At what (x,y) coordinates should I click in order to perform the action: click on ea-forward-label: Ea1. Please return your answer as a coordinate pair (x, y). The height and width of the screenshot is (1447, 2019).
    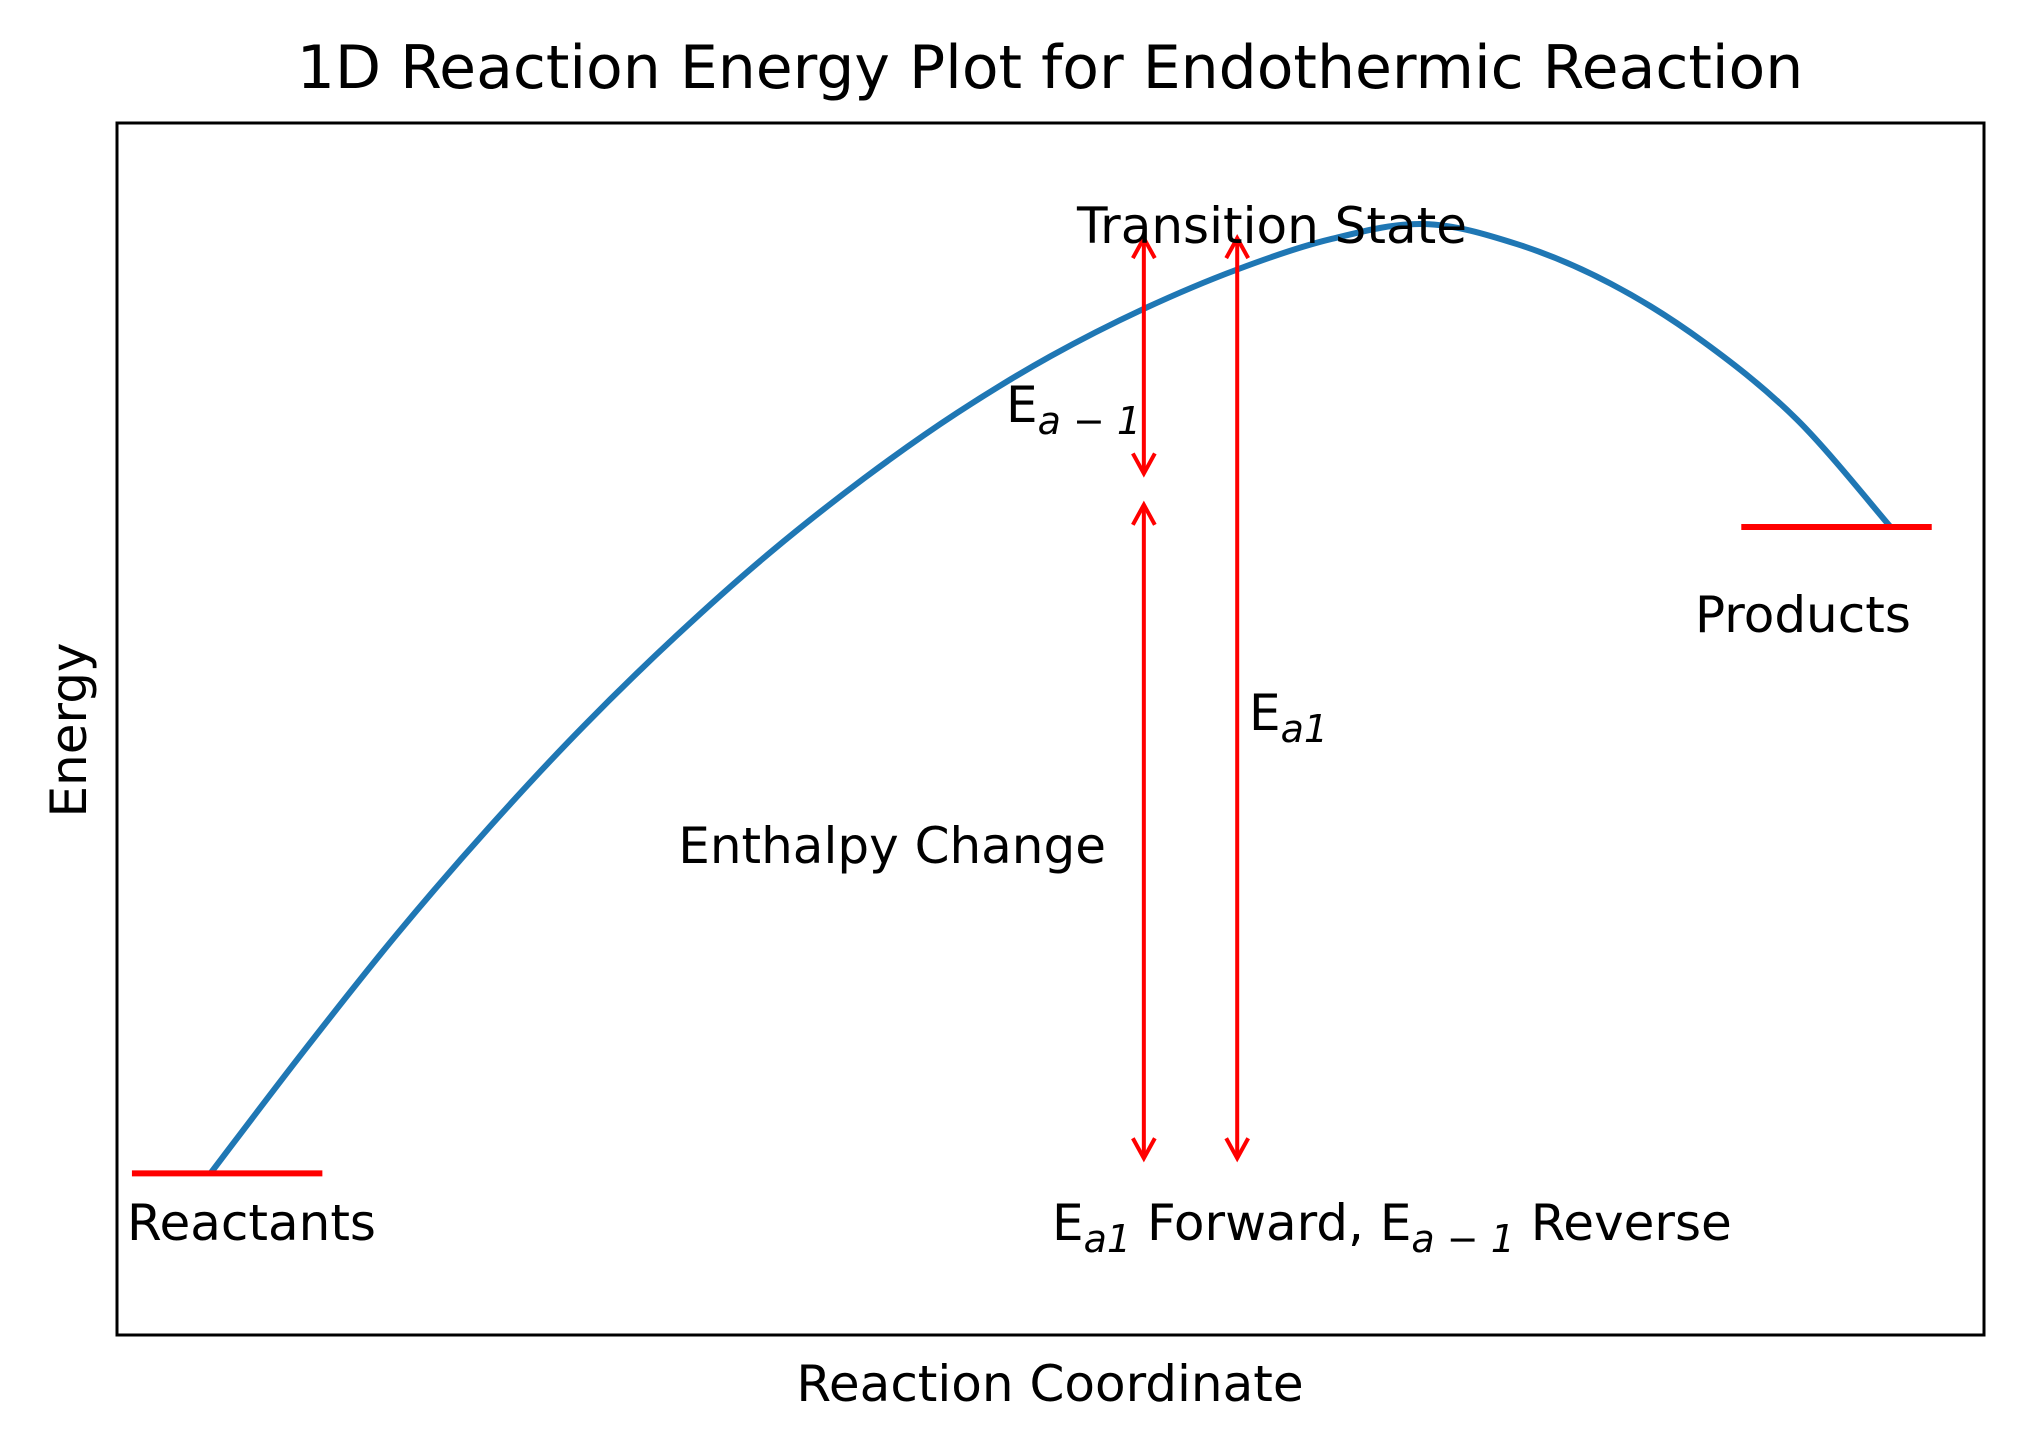
    Looking at the image, I should click on (1288, 717).